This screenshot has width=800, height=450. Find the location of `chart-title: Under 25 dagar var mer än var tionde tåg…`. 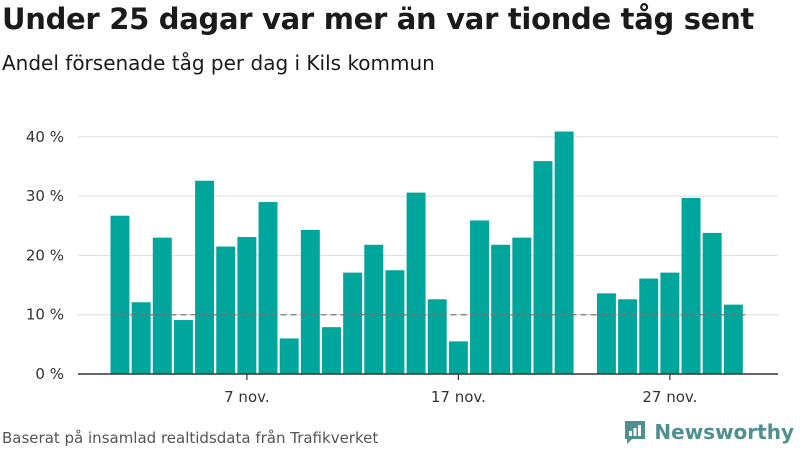

chart-title: Under 25 dagar var mer än var tionde tåg… is located at coordinates (378, 19).